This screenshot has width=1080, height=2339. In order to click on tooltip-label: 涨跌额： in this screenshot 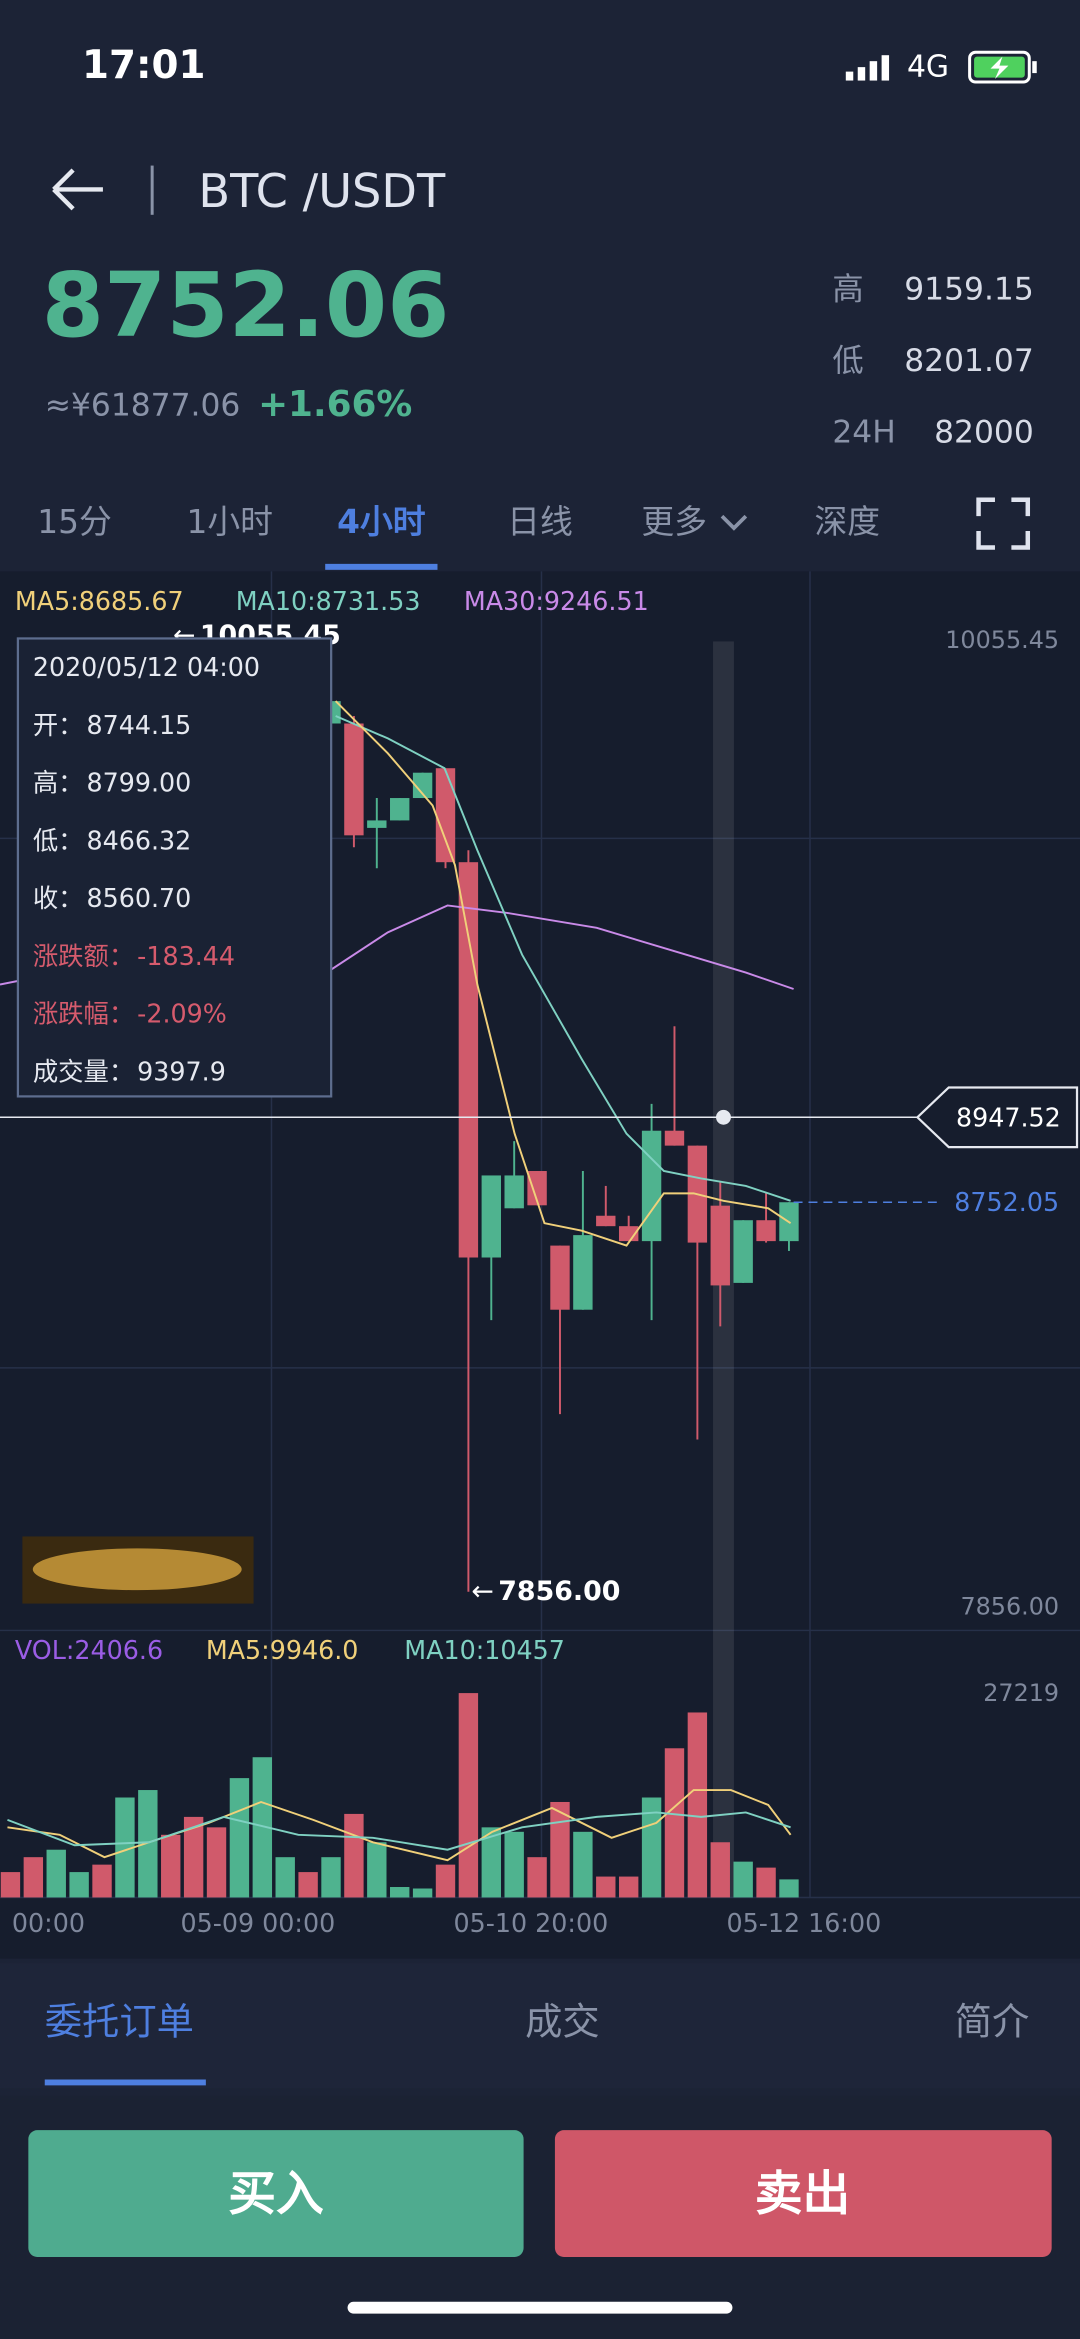, I will do `click(83, 956)`.